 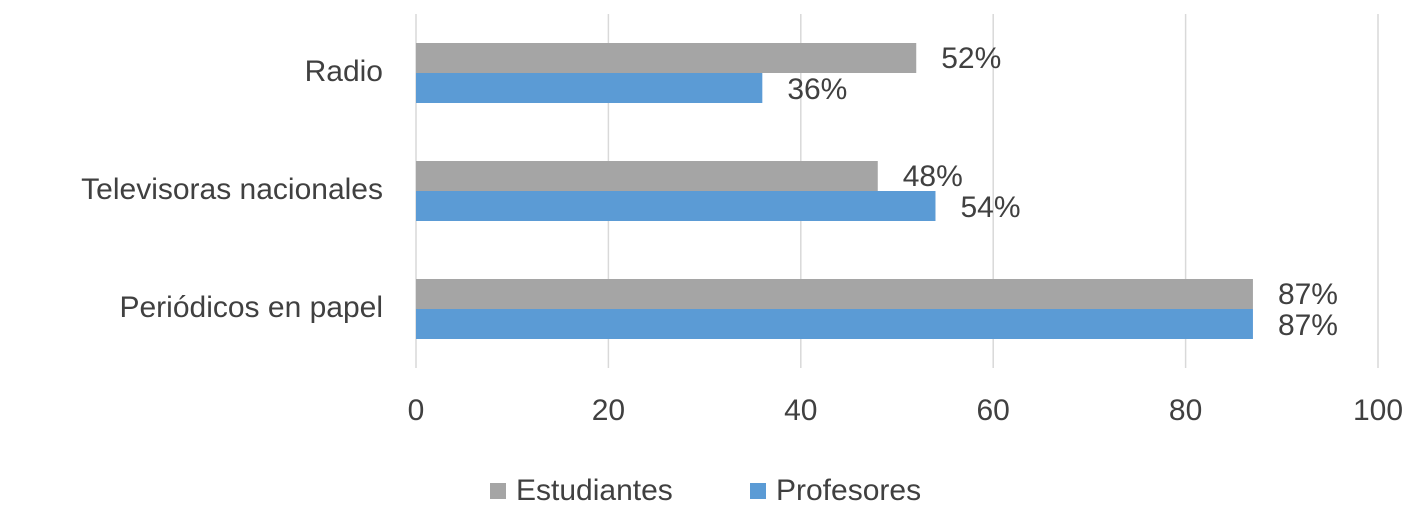 What do you see at coordinates (1185, 410) in the screenshot?
I see `x-tick-label: 80` at bounding box center [1185, 410].